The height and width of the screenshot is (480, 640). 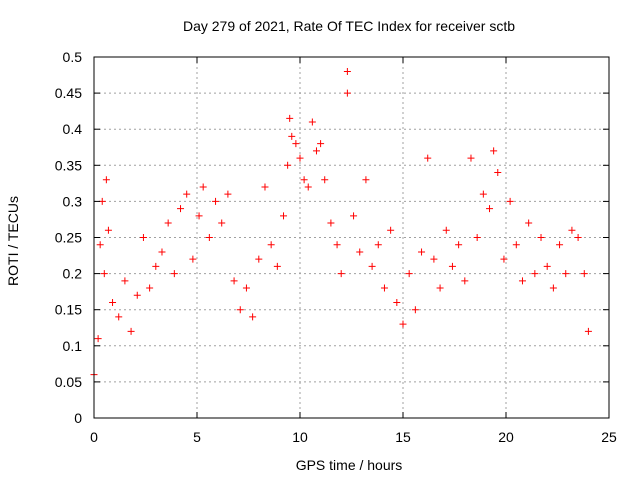 What do you see at coordinates (73, 346) in the screenshot?
I see `y-tick-label: 0.1` at bounding box center [73, 346].